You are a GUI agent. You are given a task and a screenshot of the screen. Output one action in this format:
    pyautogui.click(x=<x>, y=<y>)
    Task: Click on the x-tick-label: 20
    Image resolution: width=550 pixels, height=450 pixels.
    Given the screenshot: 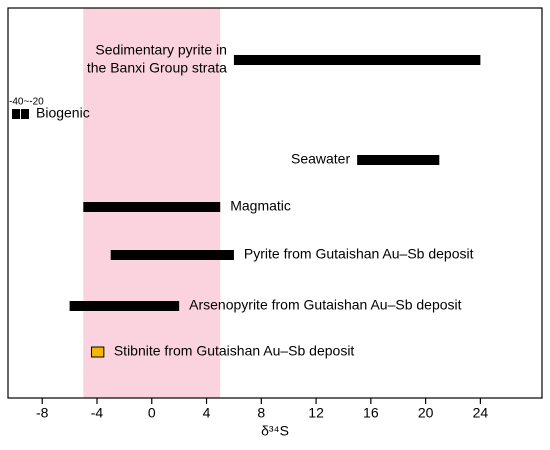 What is the action you would take?
    pyautogui.click(x=426, y=413)
    